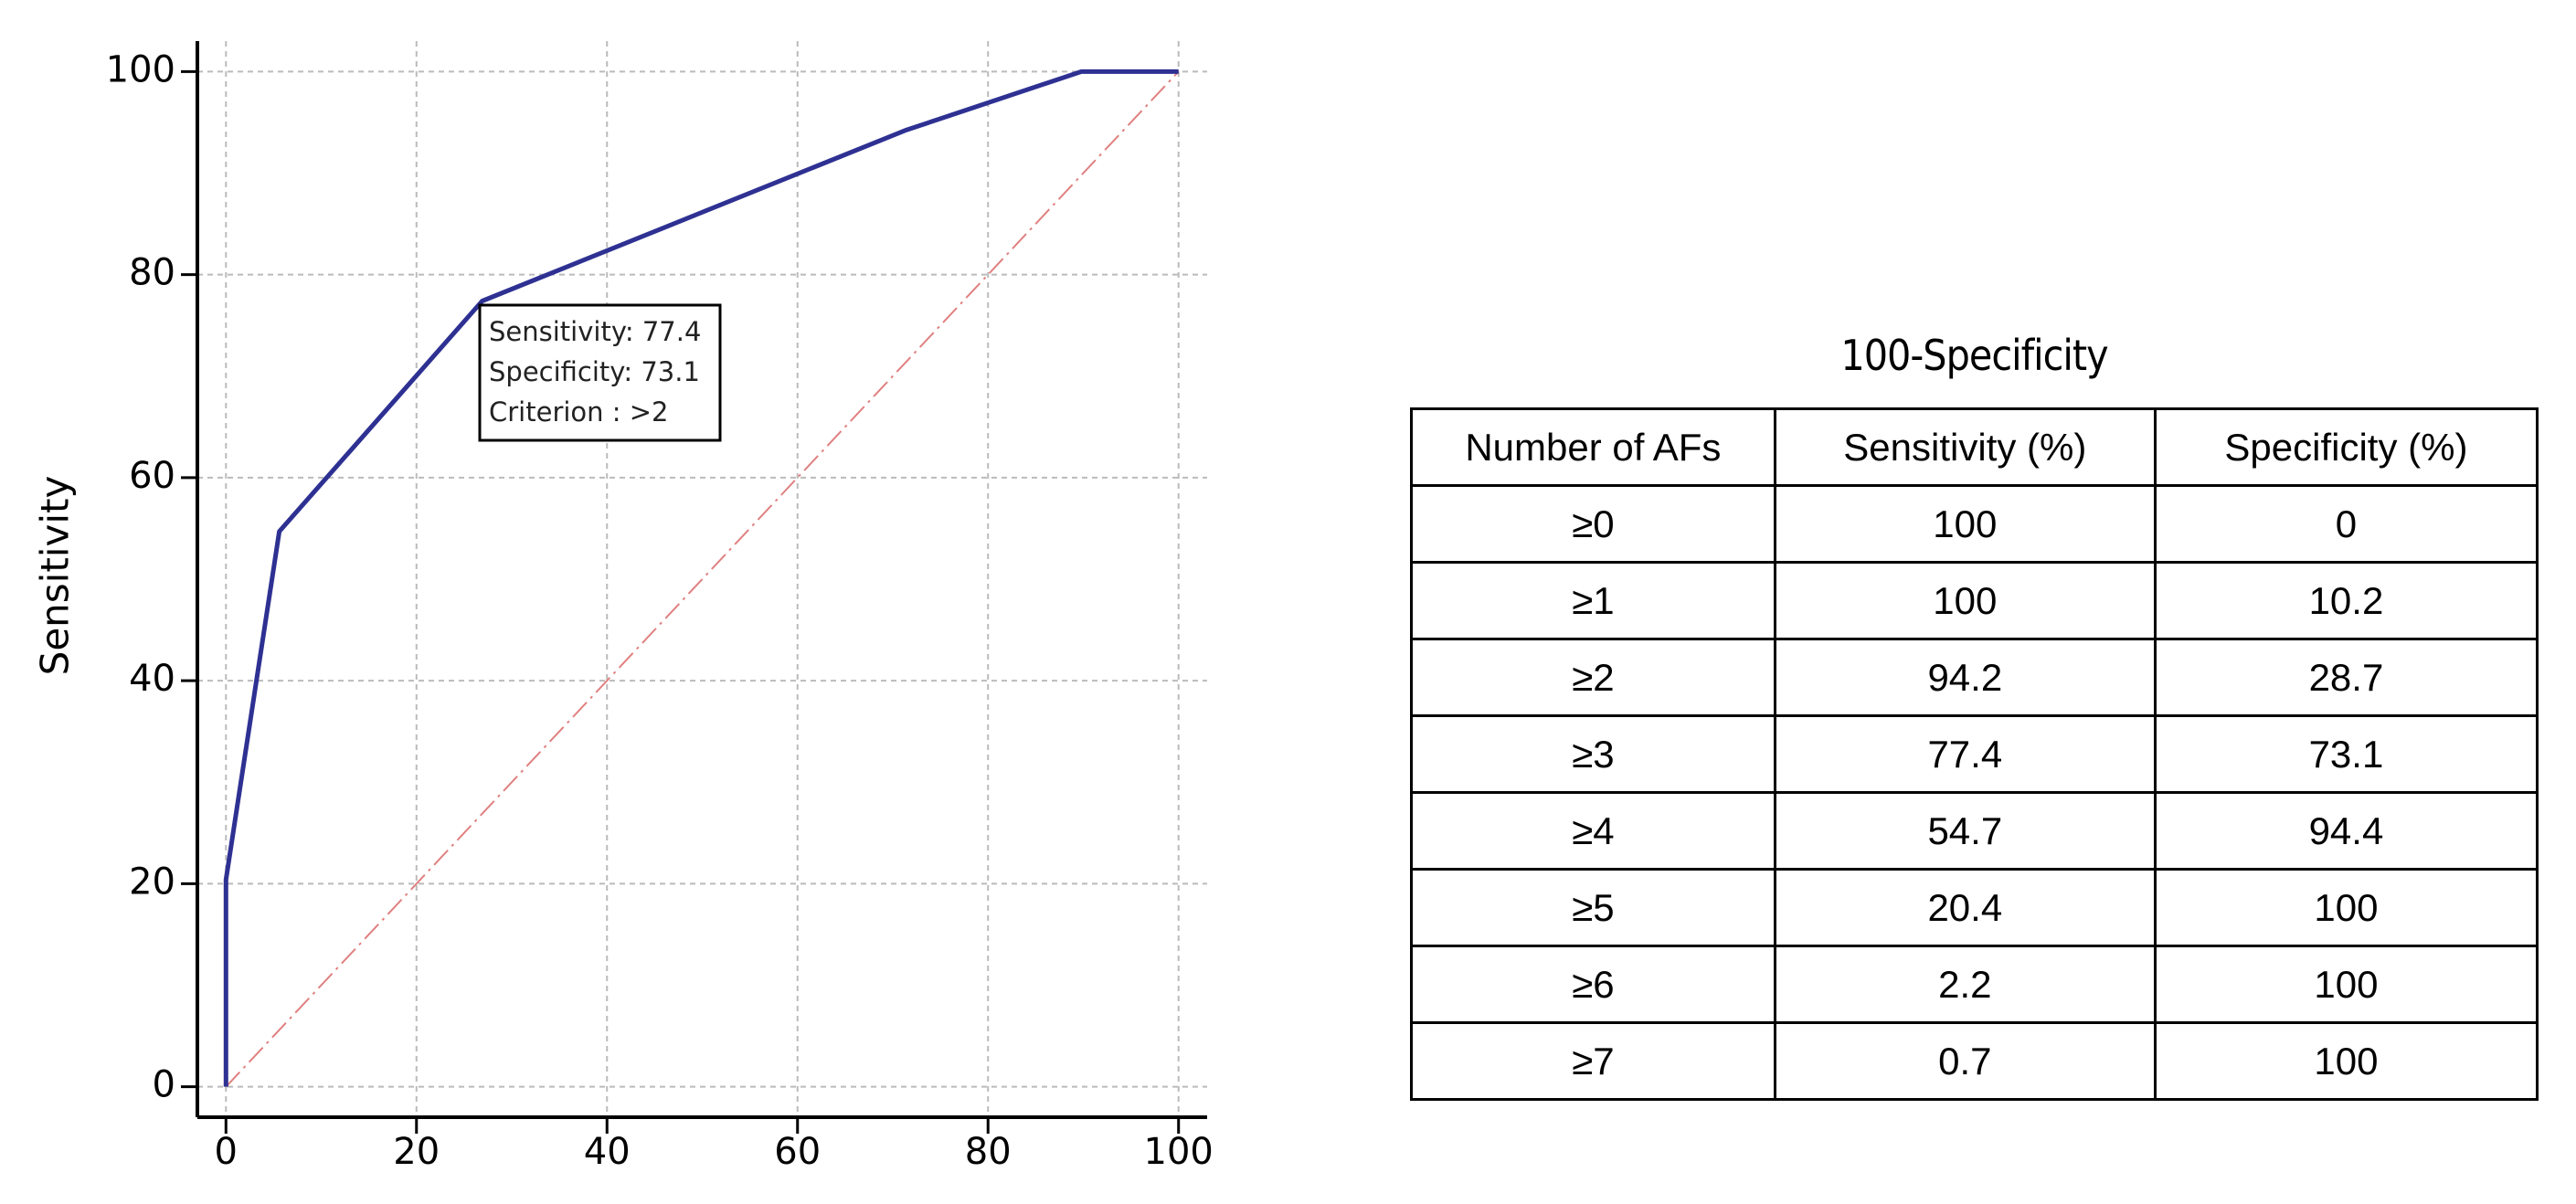 Image resolution: width=2576 pixels, height=1204 pixels. I want to click on y-tick-label: 100, so click(140, 69).